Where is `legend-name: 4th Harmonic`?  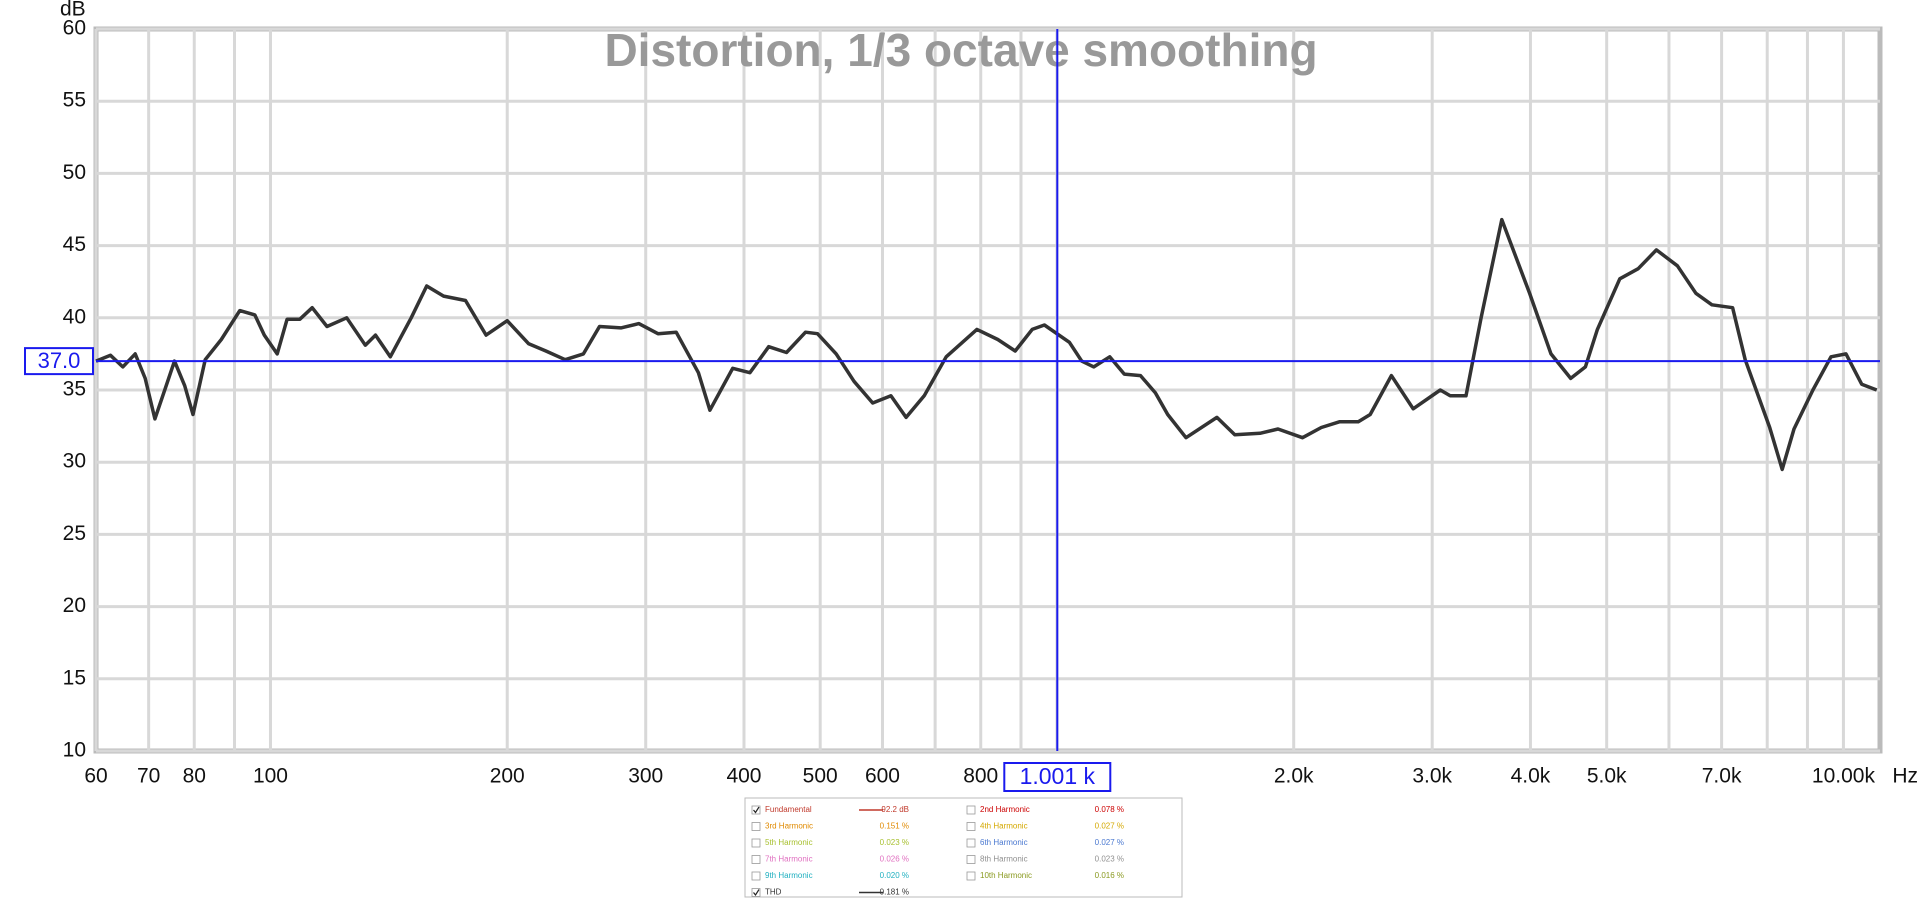
legend-name: 4th Harmonic is located at coordinates (1004, 826).